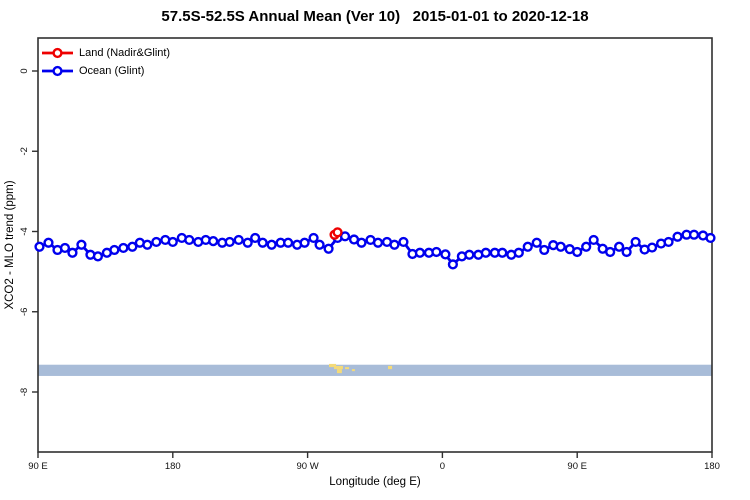 This screenshot has width=750, height=500. Describe the element at coordinates (375, 370) in the screenshot. I see `latitude-band-ocean-strip` at that location.